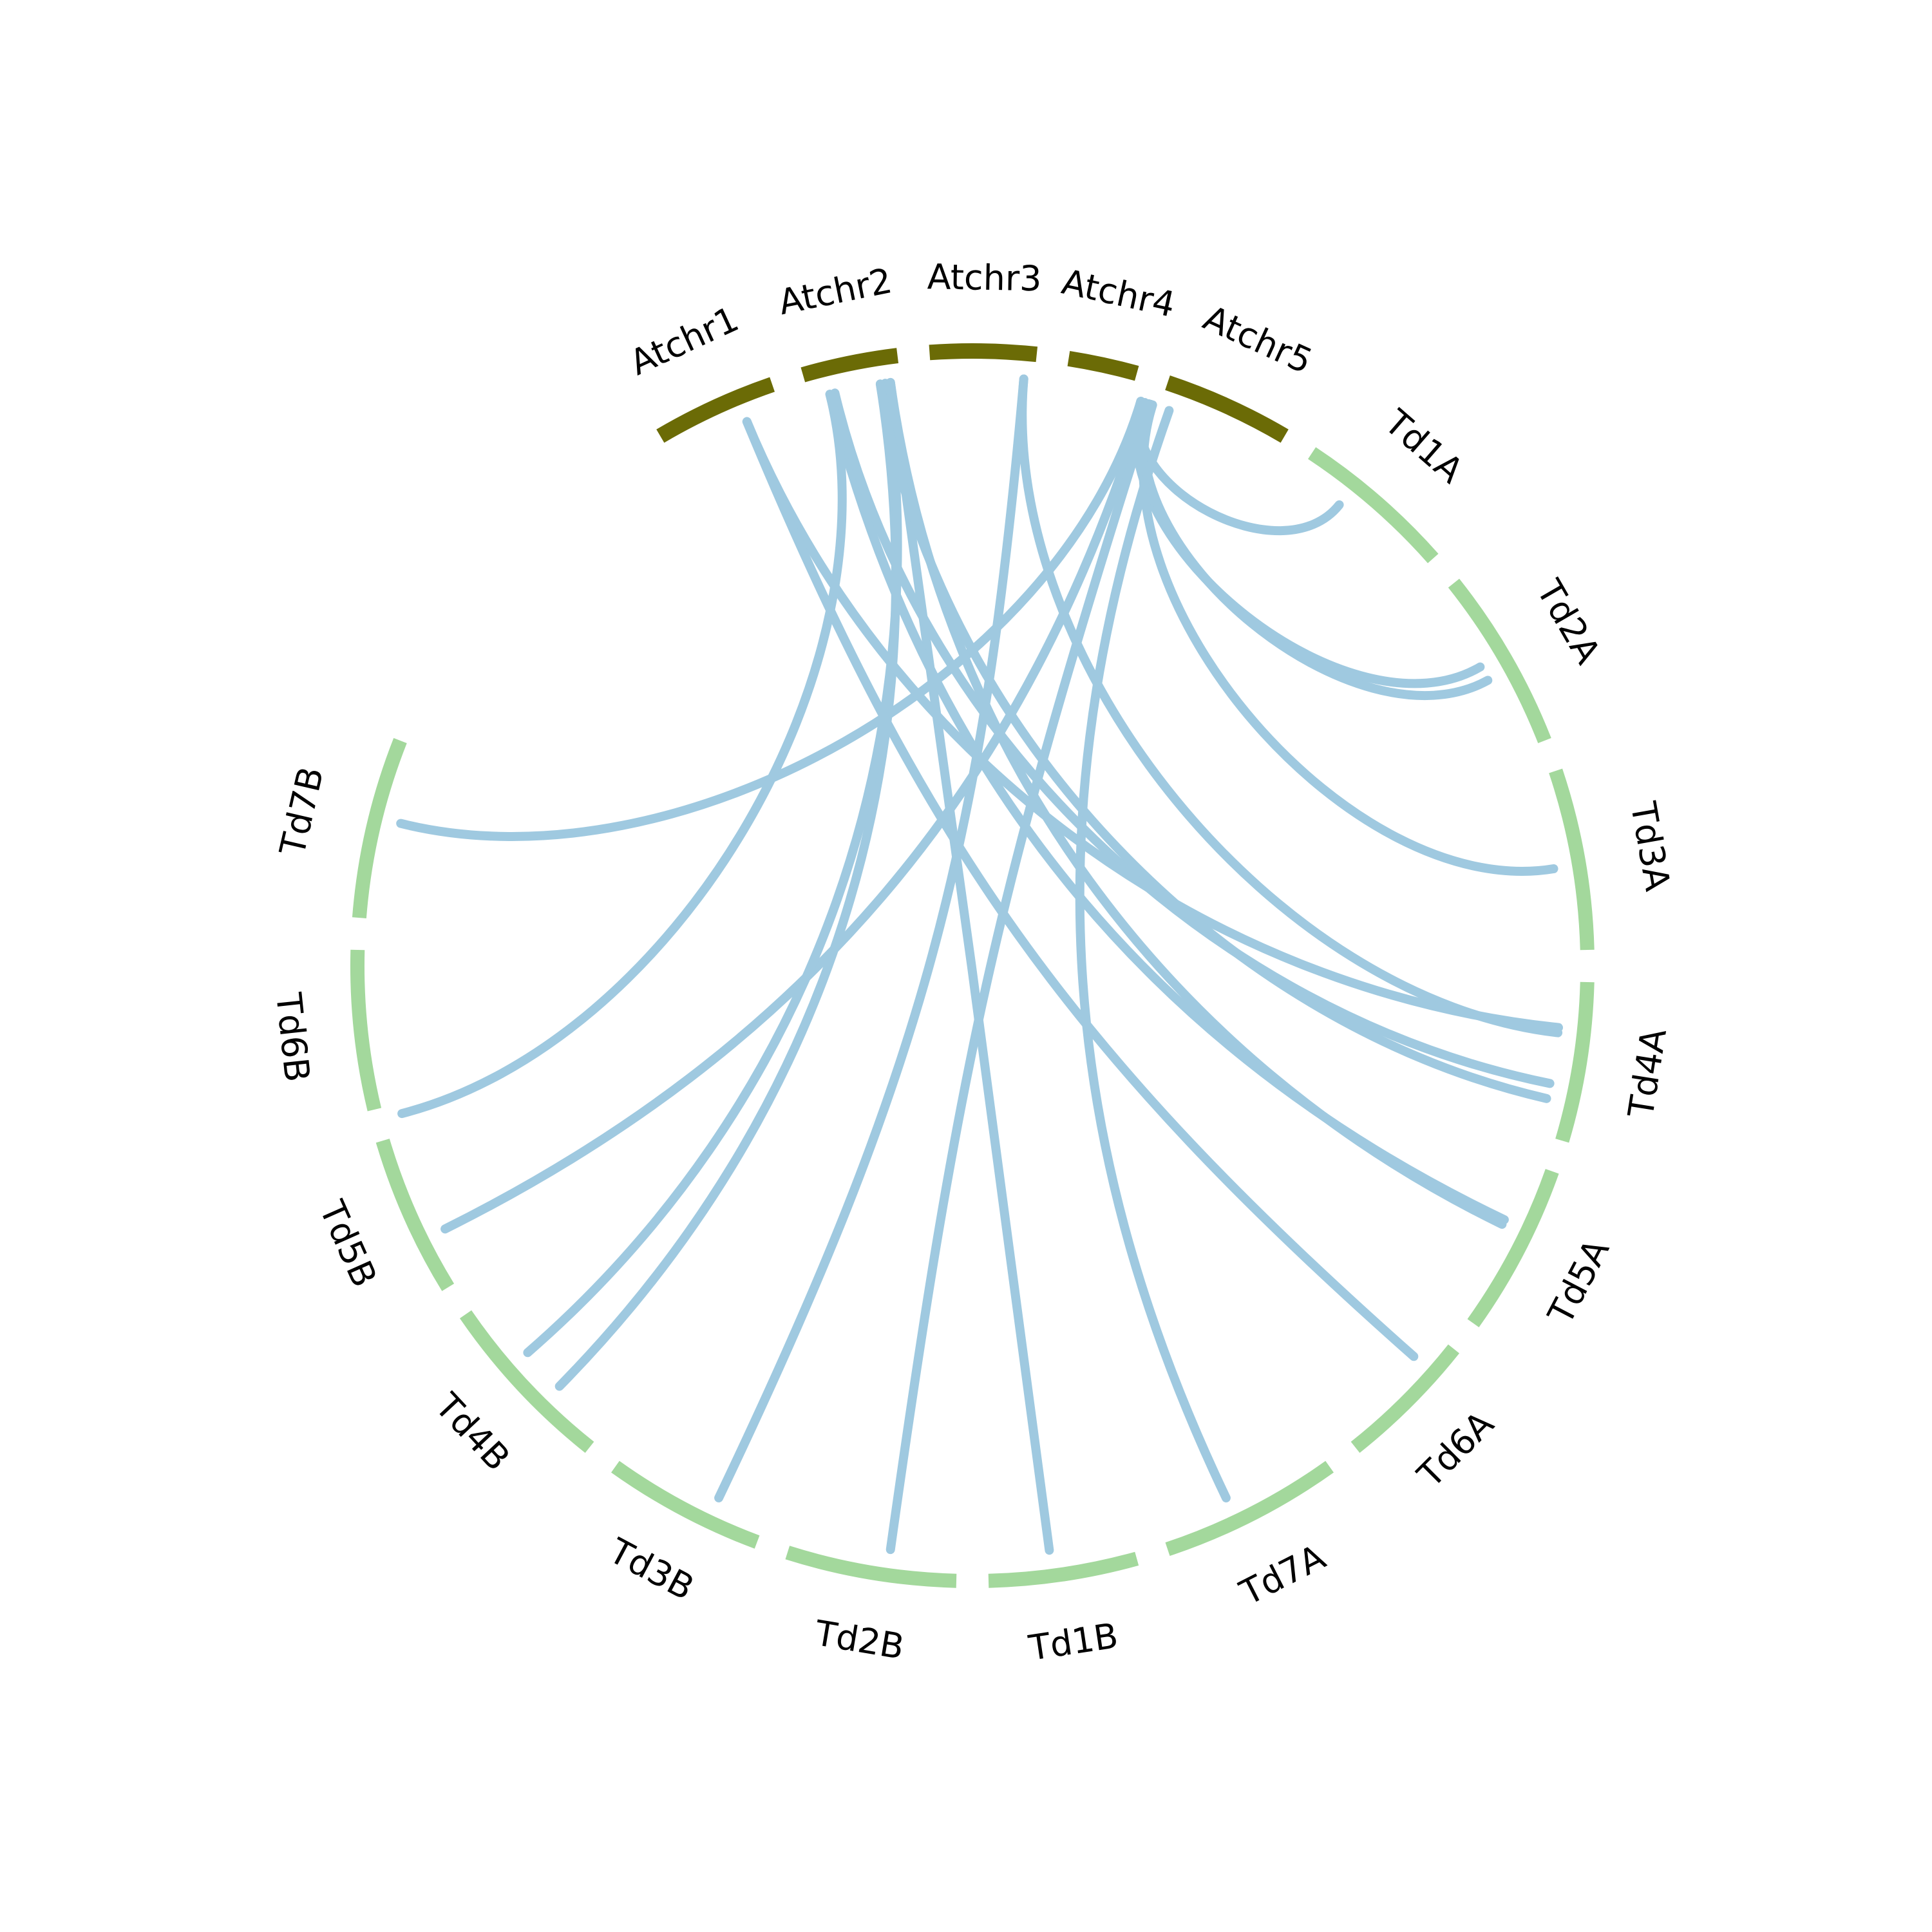 This screenshot has height=1932, width=1932. What do you see at coordinates (1073, 1642) in the screenshot?
I see `chromosome-label-td1b: Td1B` at bounding box center [1073, 1642].